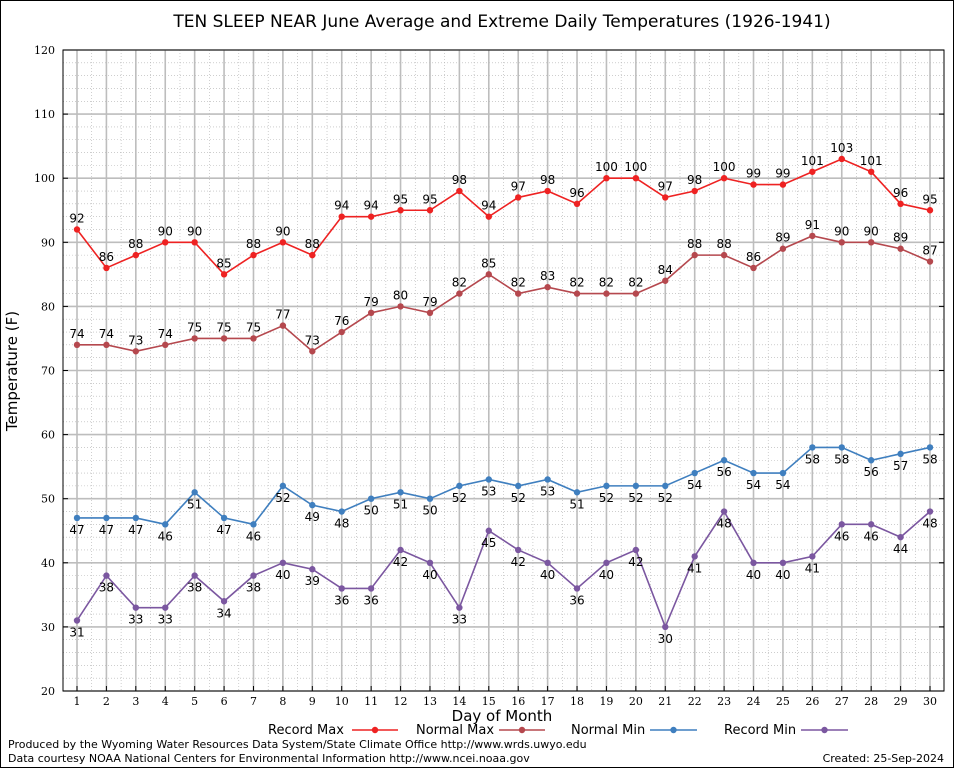  Describe the element at coordinates (608, 730) in the screenshot. I see `legend-label-normal-min: Normal Min` at that location.